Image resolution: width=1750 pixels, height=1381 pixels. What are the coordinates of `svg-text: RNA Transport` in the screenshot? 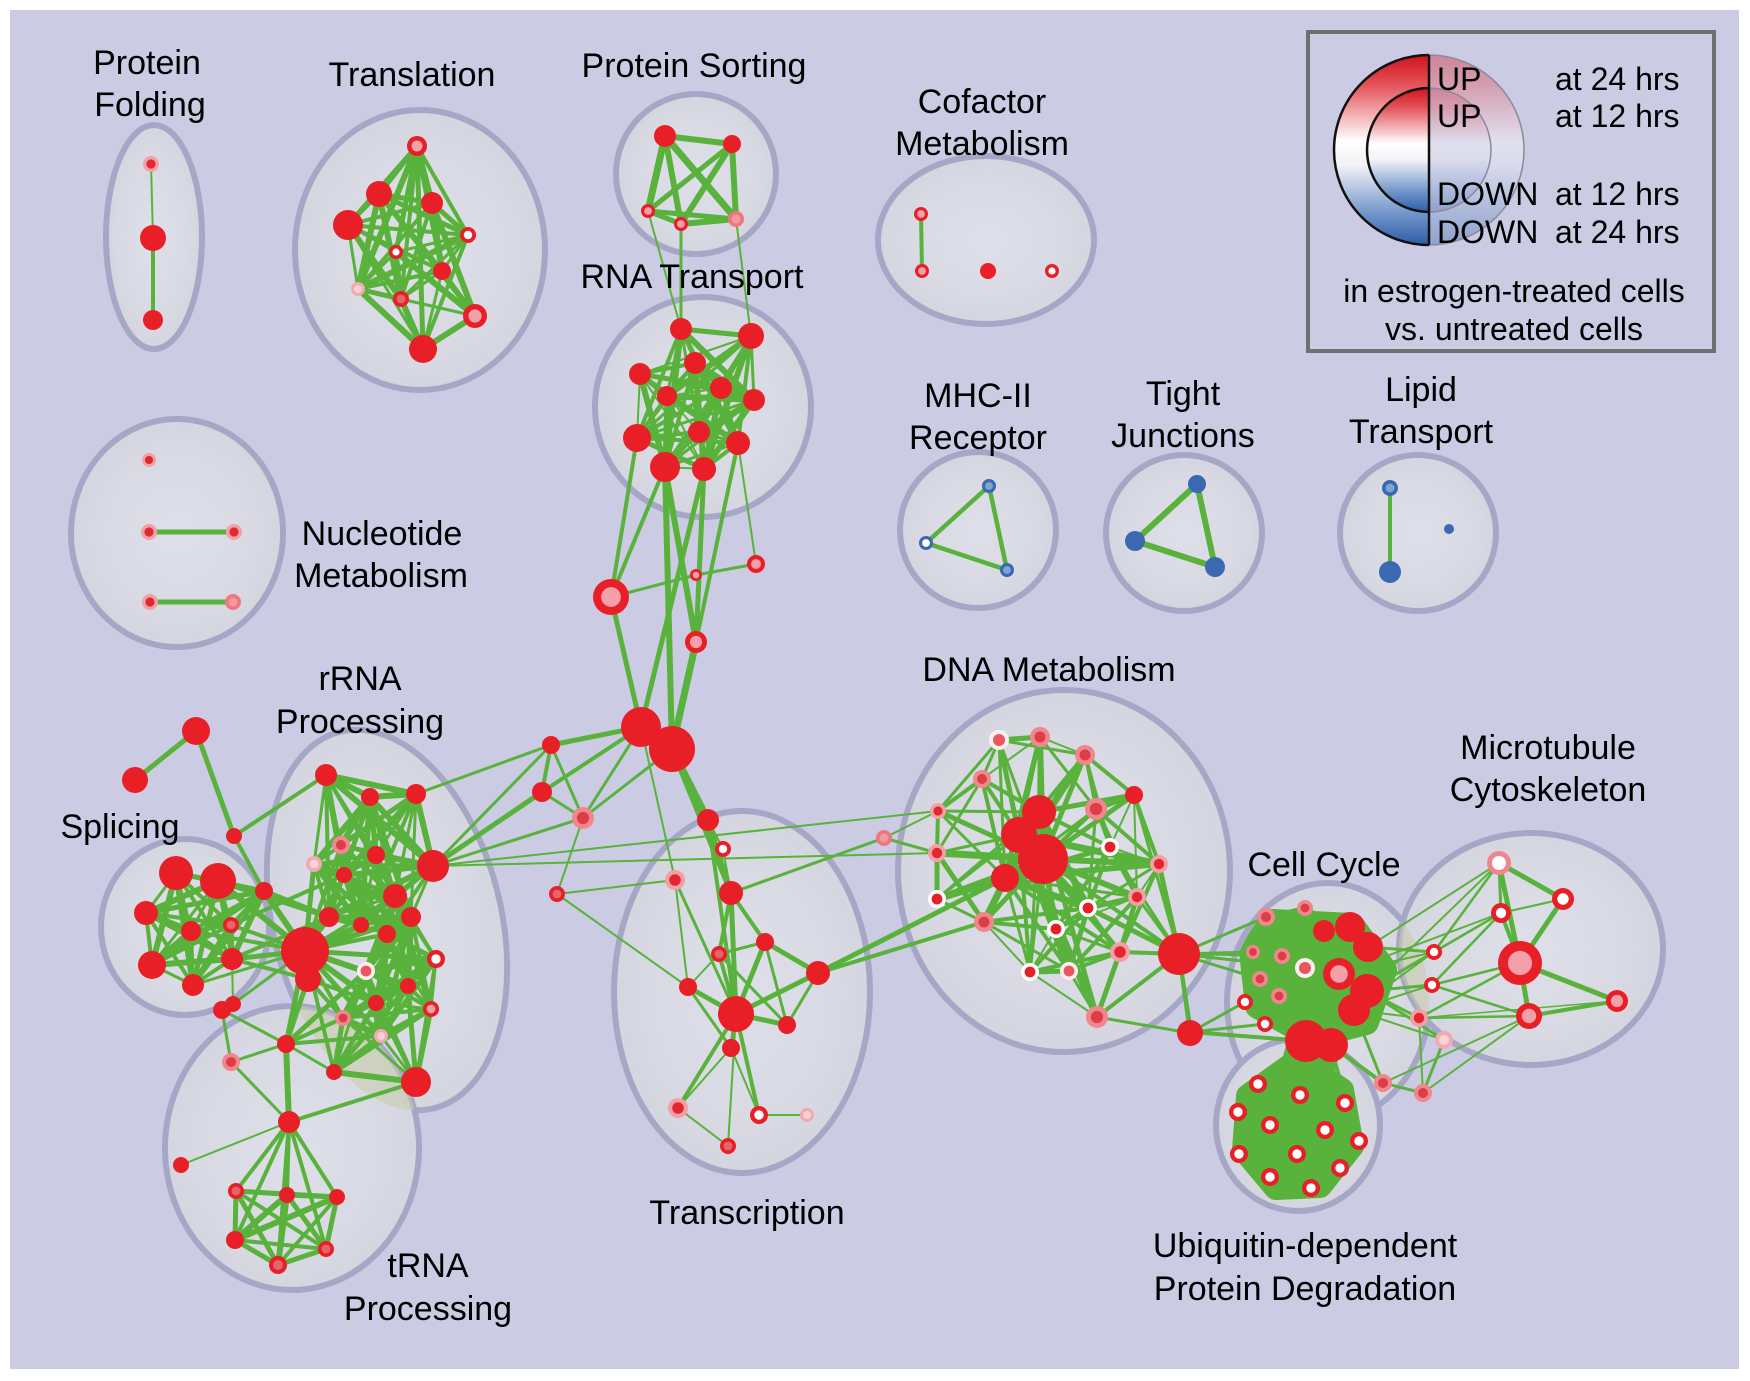 It's located at (693, 277).